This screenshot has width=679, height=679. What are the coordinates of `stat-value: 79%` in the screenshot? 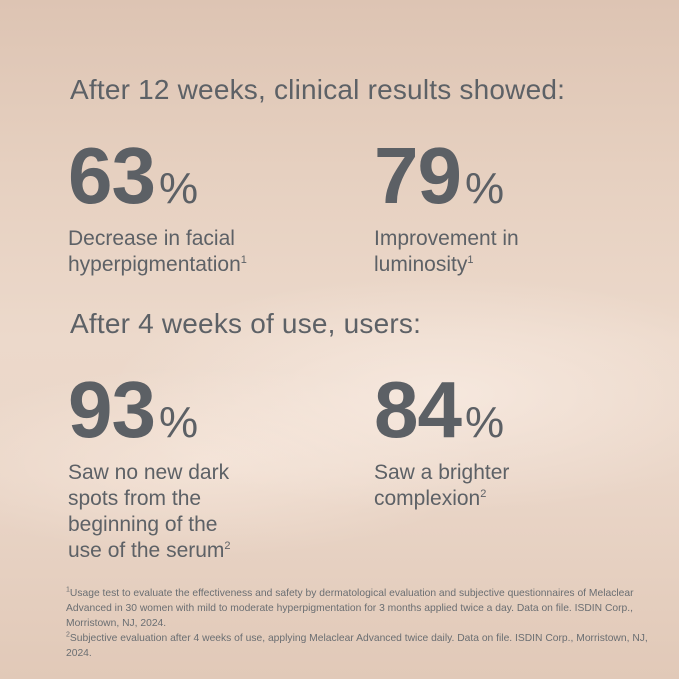 It's located at (439, 175).